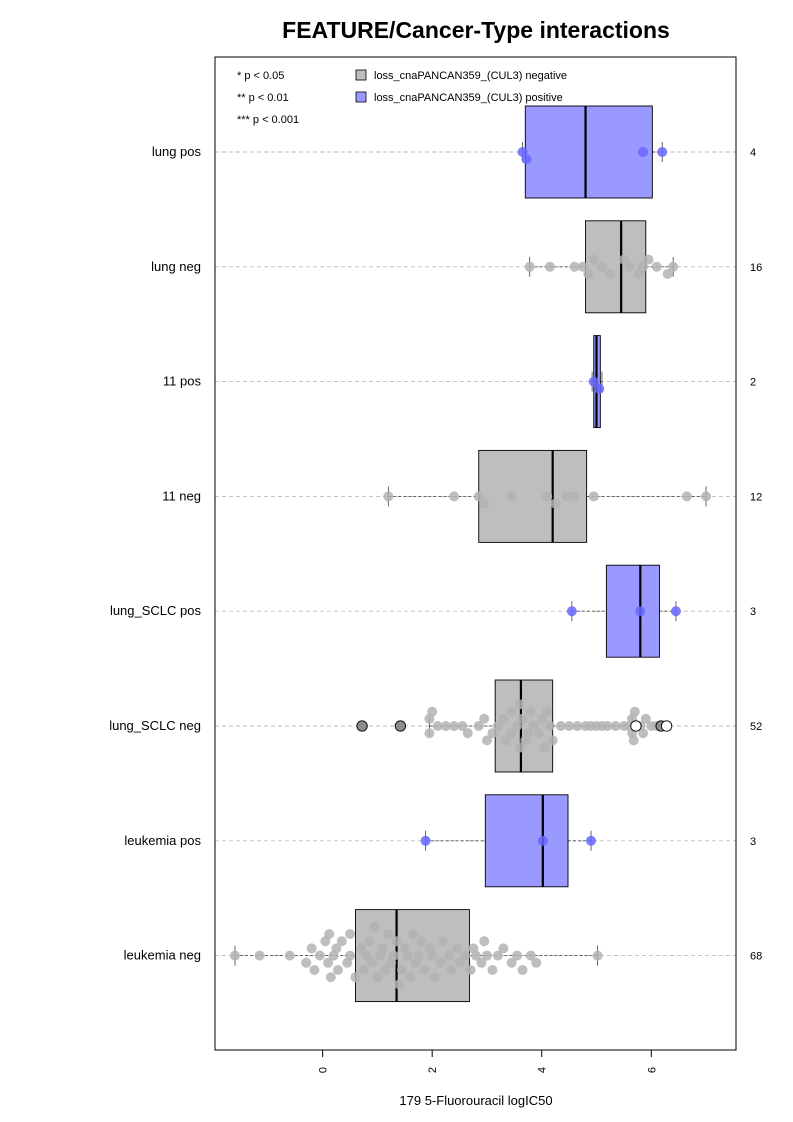  I want to click on count-label-11-pos: 2, so click(753, 383).